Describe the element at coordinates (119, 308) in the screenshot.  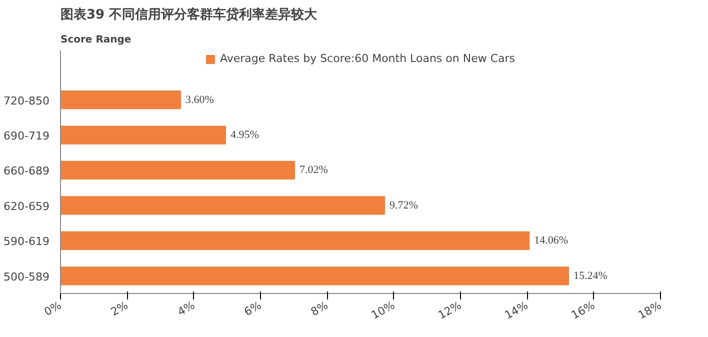
I see `x-tick-label: 2%` at that location.